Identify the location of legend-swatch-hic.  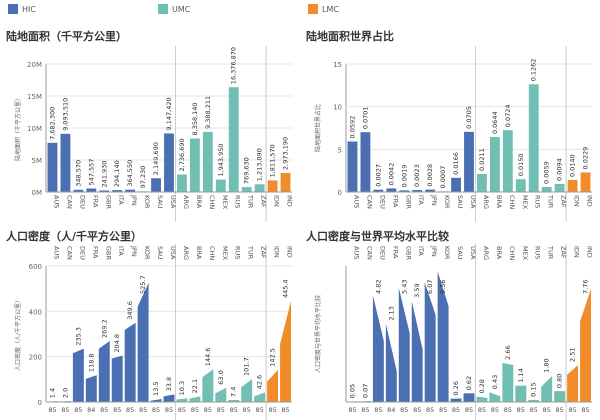
(13, 9).